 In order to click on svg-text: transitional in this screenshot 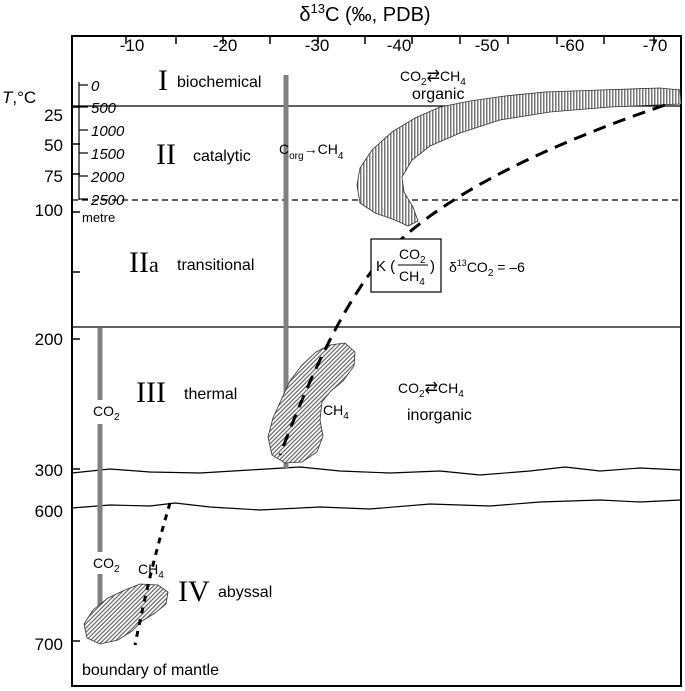, I will do `click(215, 265)`.